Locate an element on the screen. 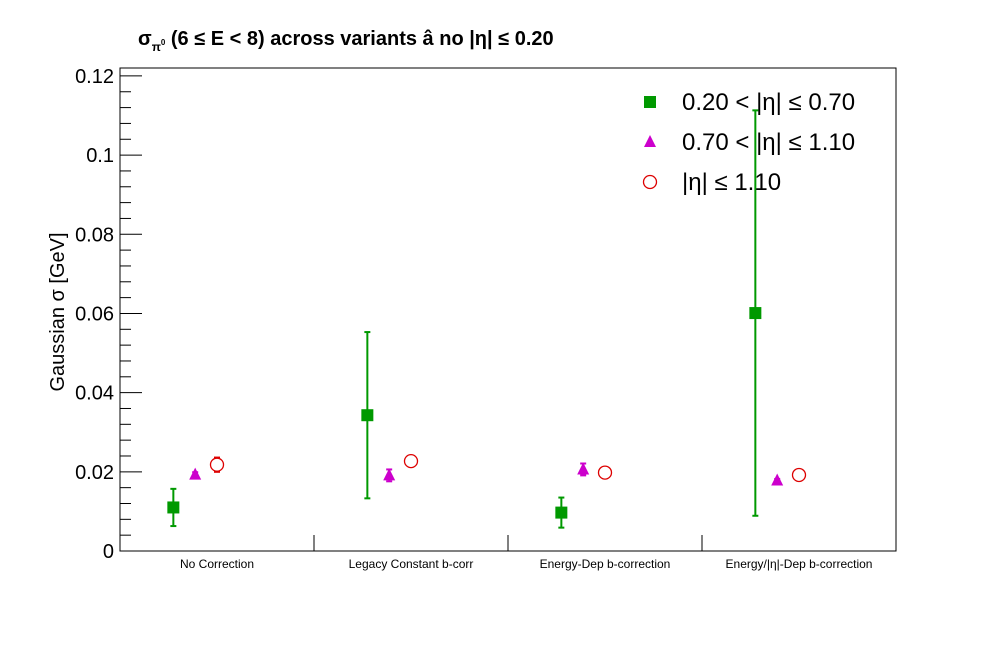 Image resolution: width=996 pixels, height=672 pixels. y-tick-label: 0.06 is located at coordinates (94, 314).